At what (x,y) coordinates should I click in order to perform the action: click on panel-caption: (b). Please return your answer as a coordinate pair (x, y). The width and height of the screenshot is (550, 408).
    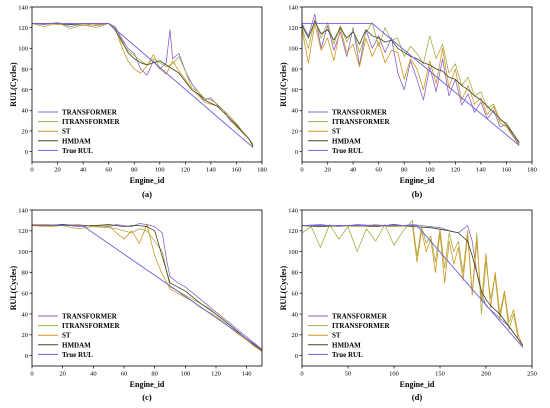
    Looking at the image, I should click on (417, 194).